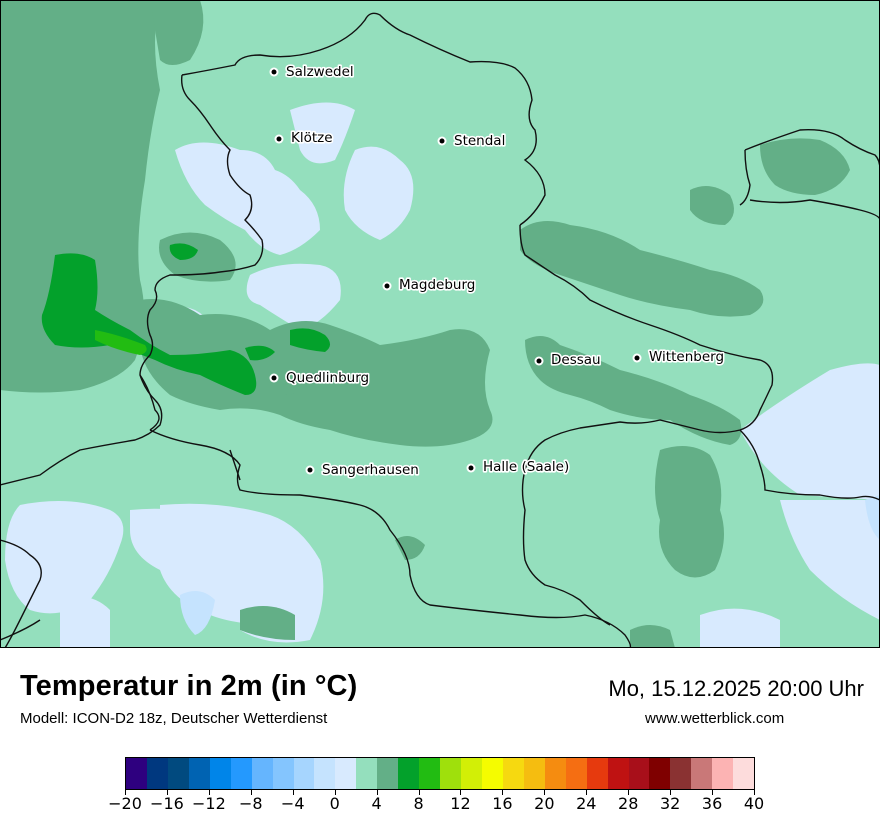  What do you see at coordinates (715, 718) in the screenshot?
I see `website-link: www.wetterblick.com` at bounding box center [715, 718].